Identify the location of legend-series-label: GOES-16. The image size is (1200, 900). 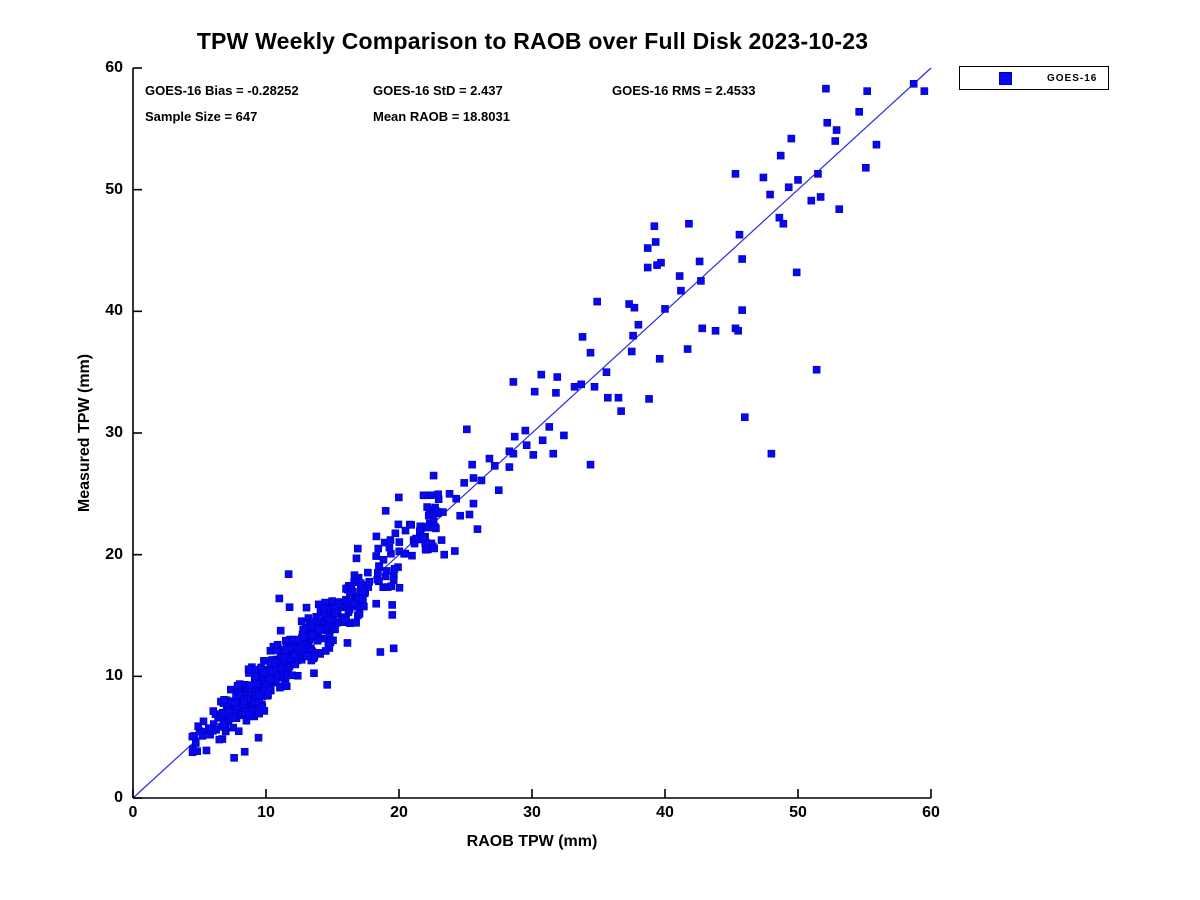
(1072, 78).